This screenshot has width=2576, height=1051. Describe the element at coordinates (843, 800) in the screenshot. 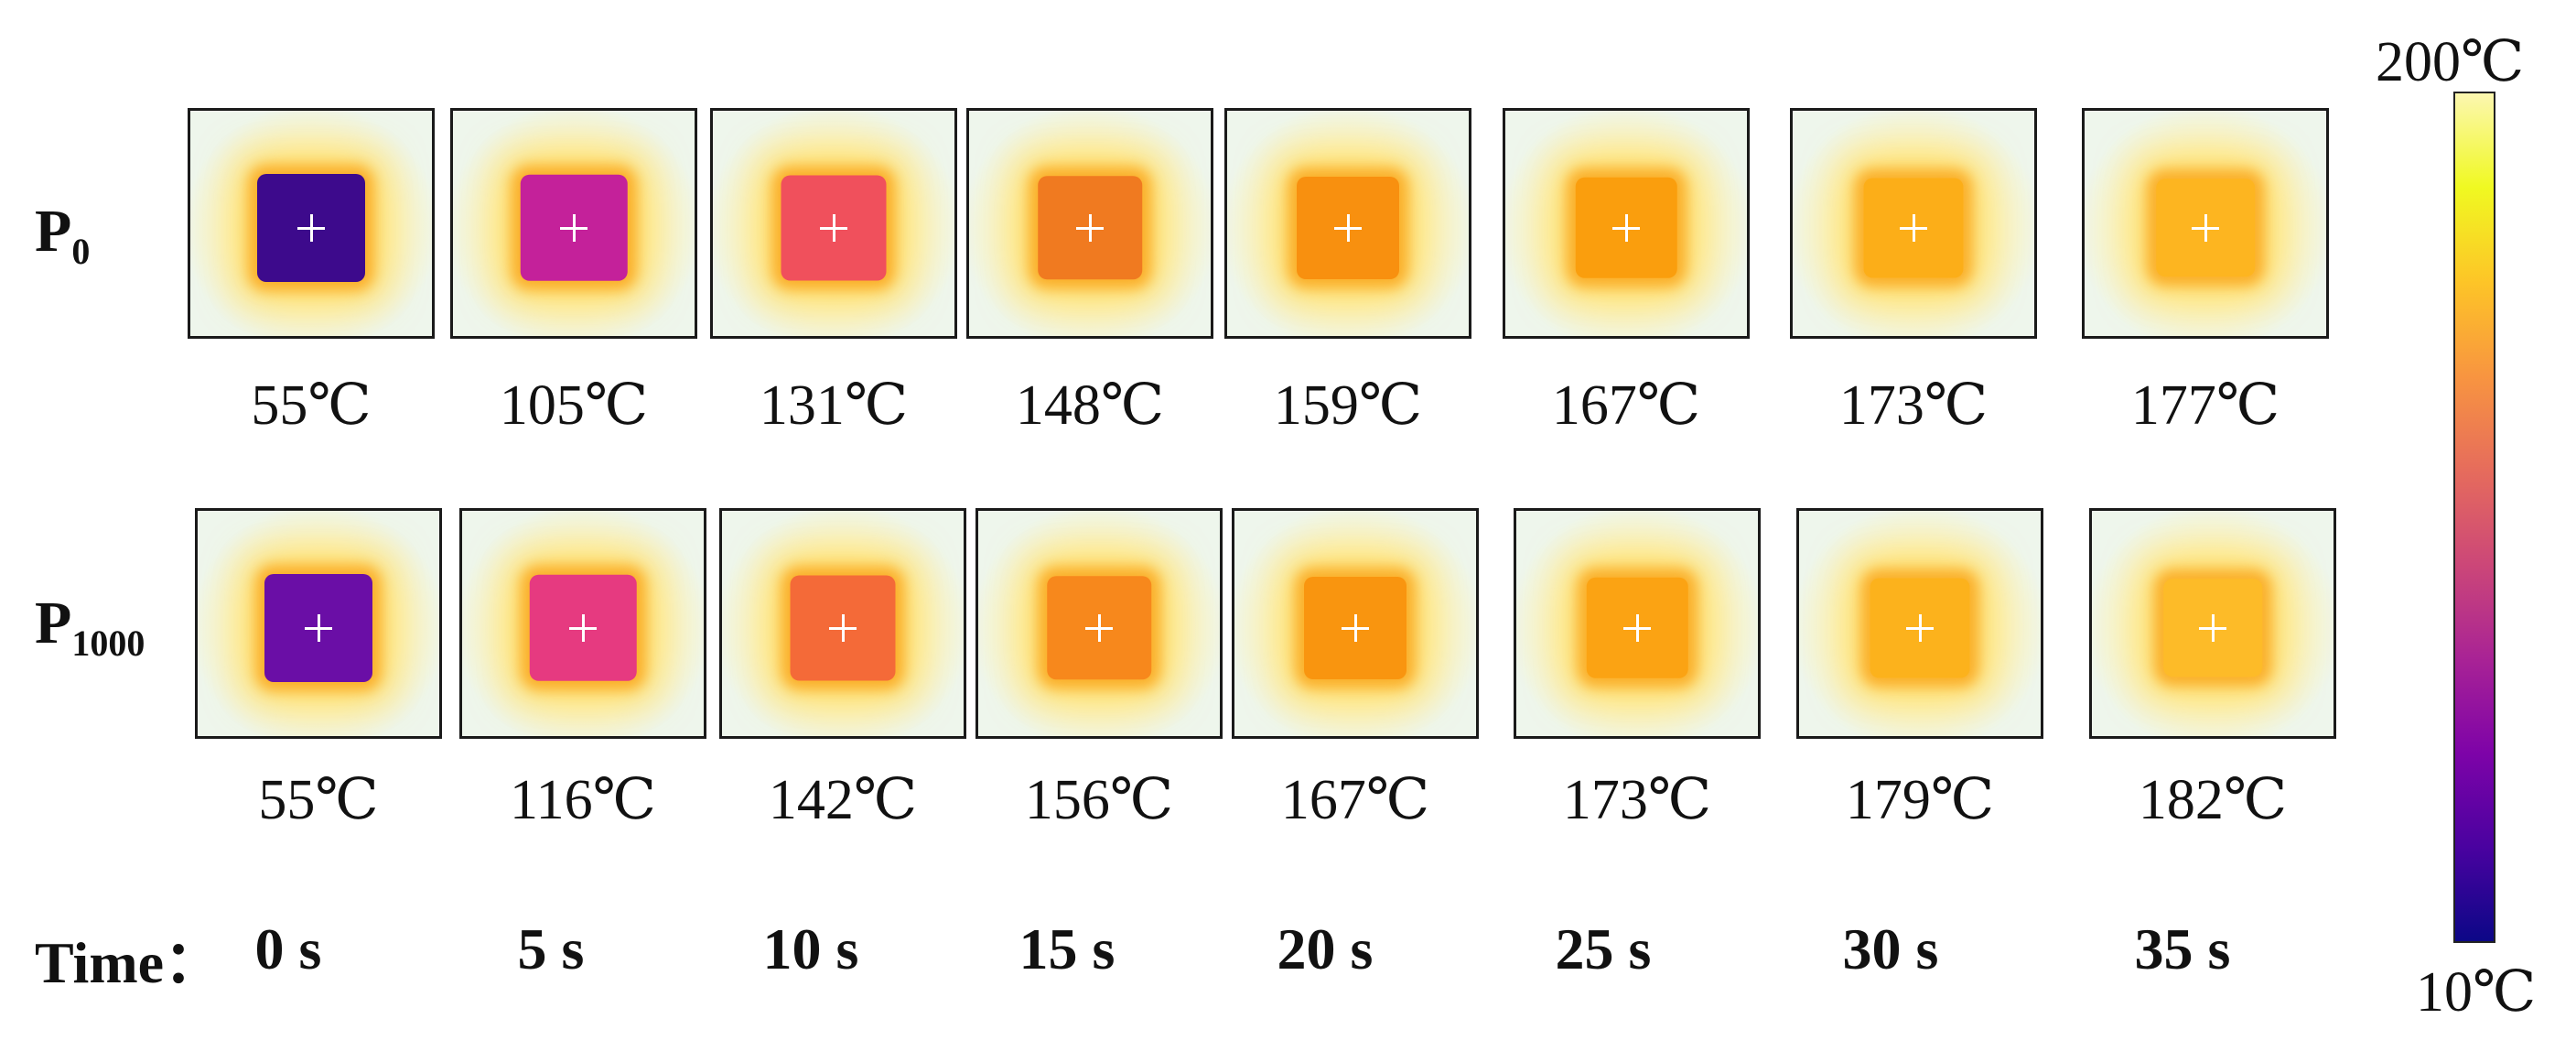

I see `temperature-label: 142℃` at that location.